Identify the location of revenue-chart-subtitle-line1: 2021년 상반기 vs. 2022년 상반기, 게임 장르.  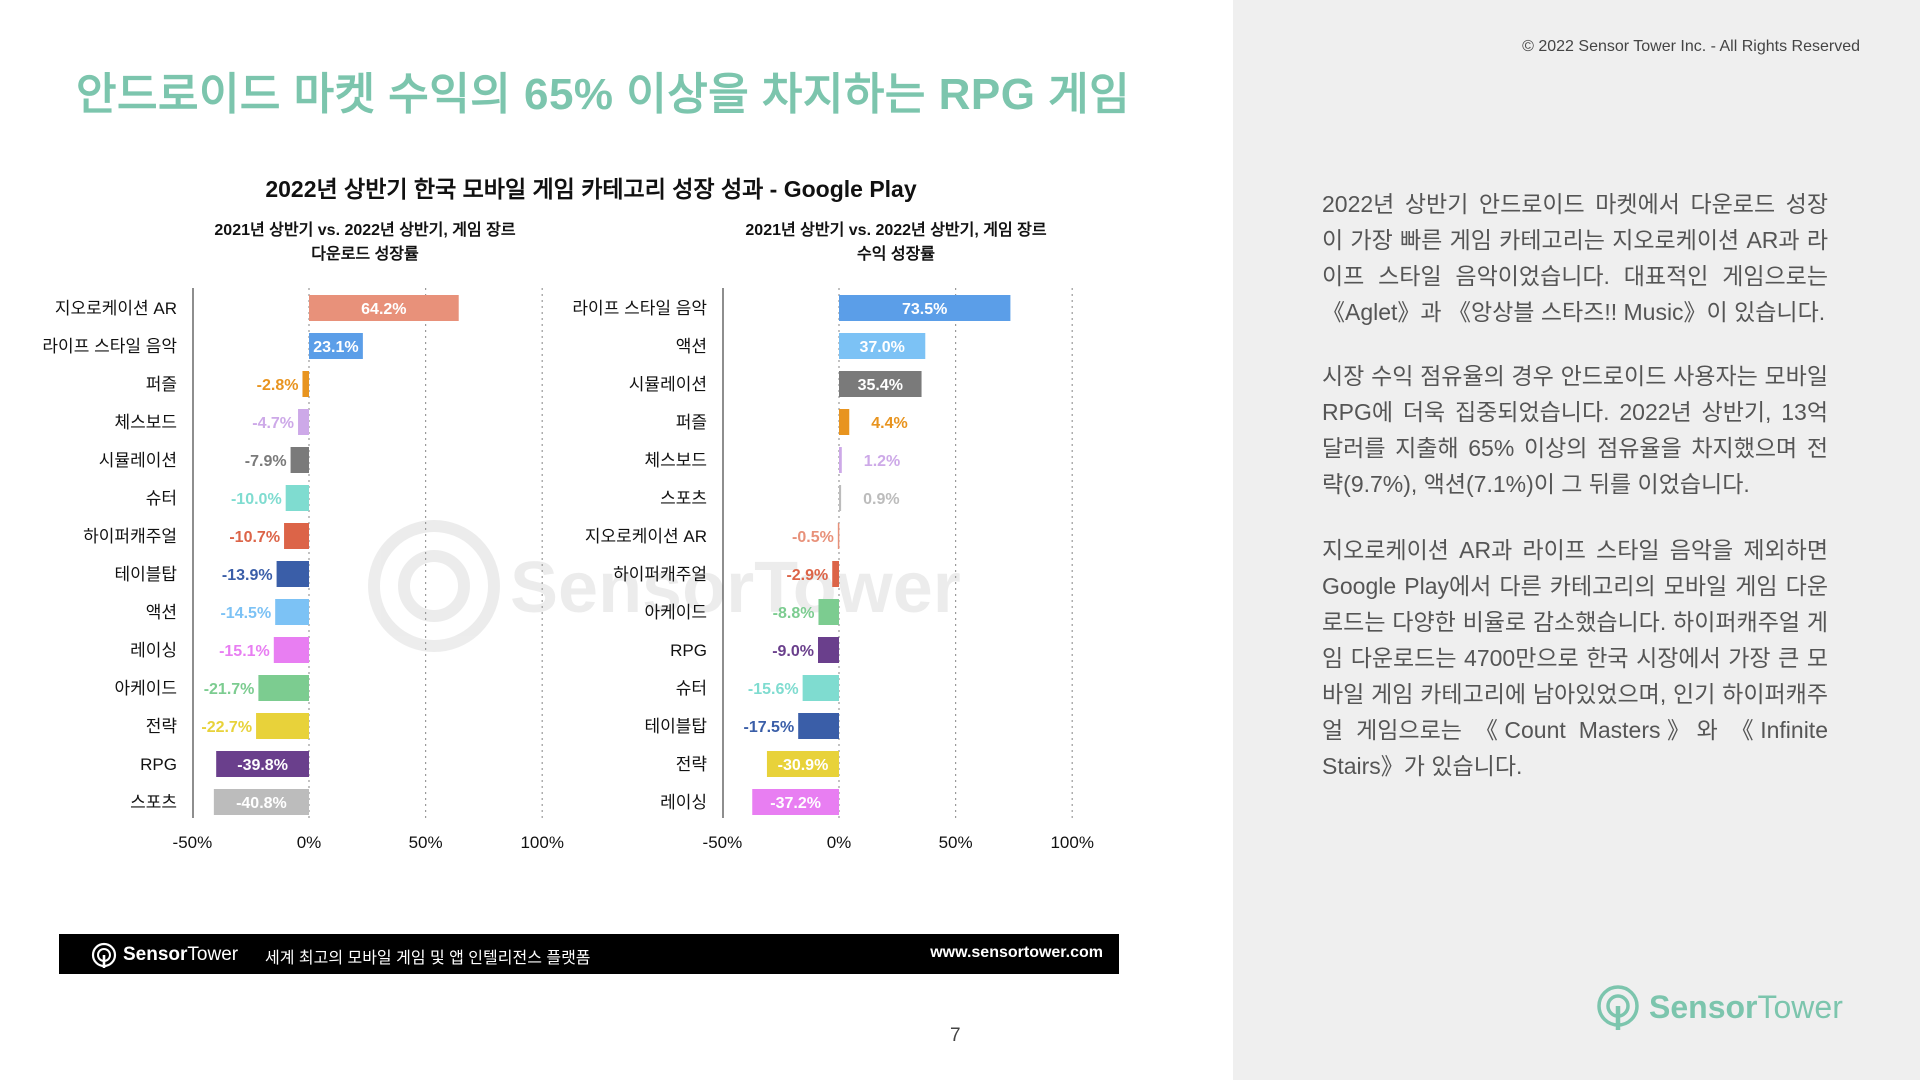
(896, 230).